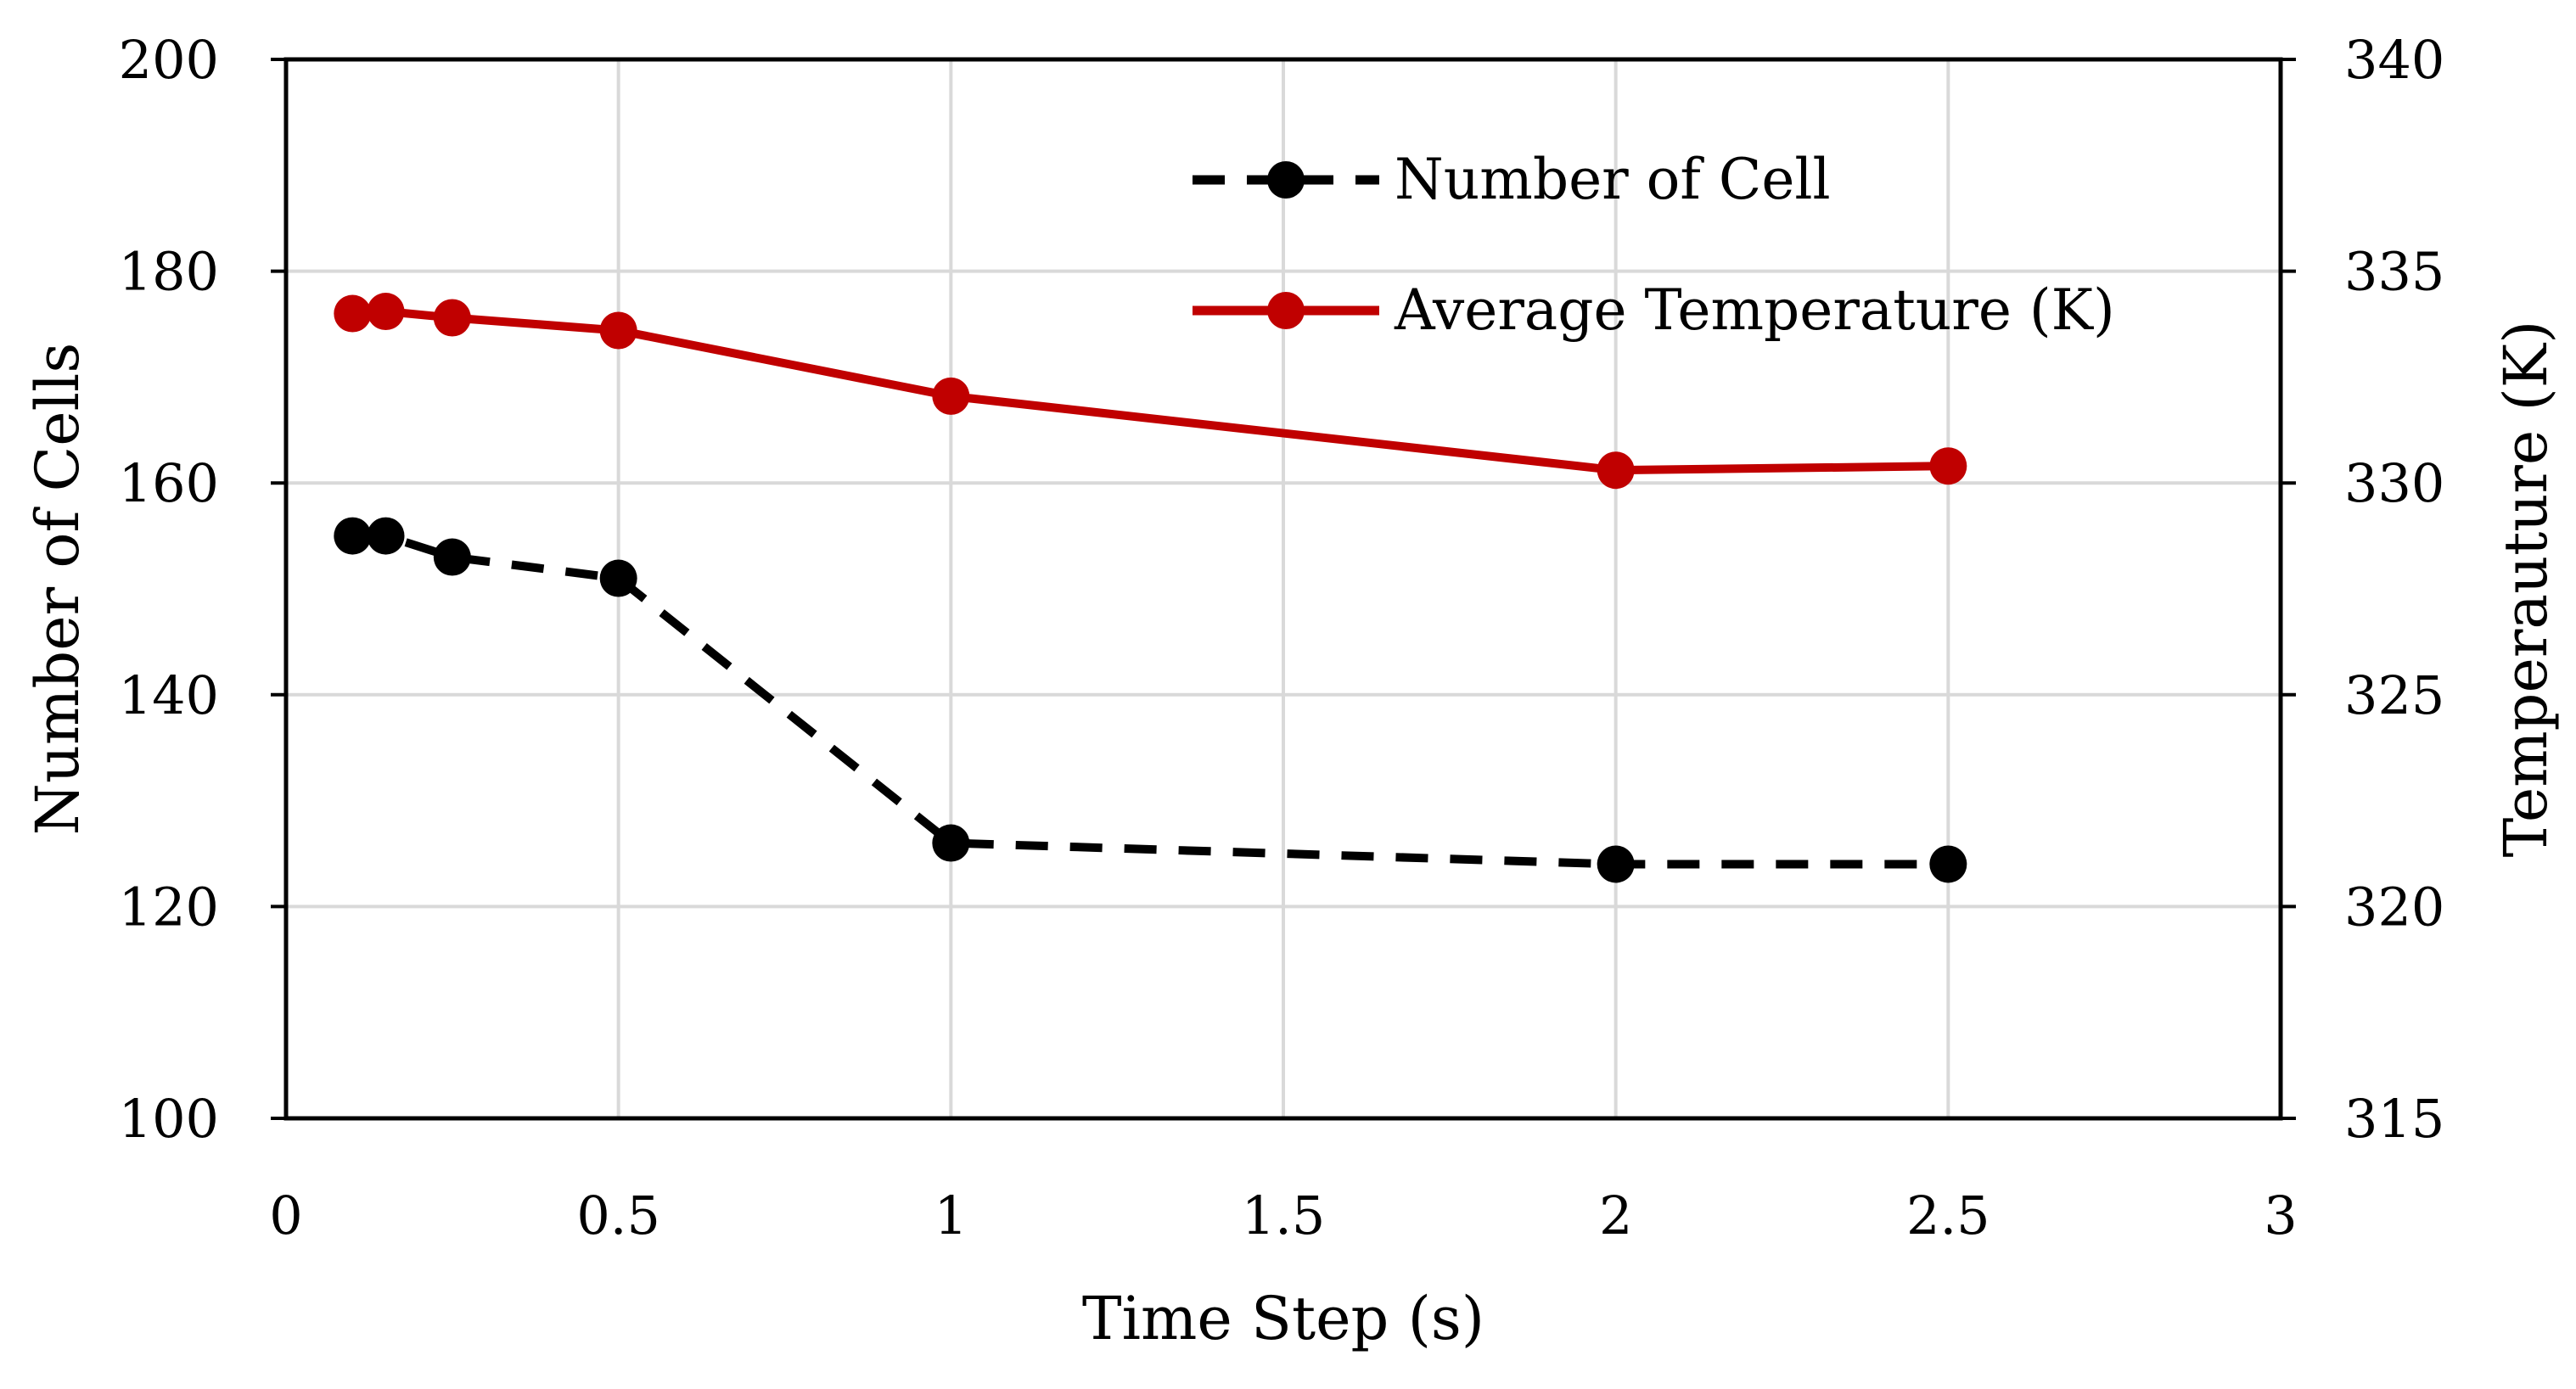  I want to click on x-tick-label: 0, so click(285, 1216).